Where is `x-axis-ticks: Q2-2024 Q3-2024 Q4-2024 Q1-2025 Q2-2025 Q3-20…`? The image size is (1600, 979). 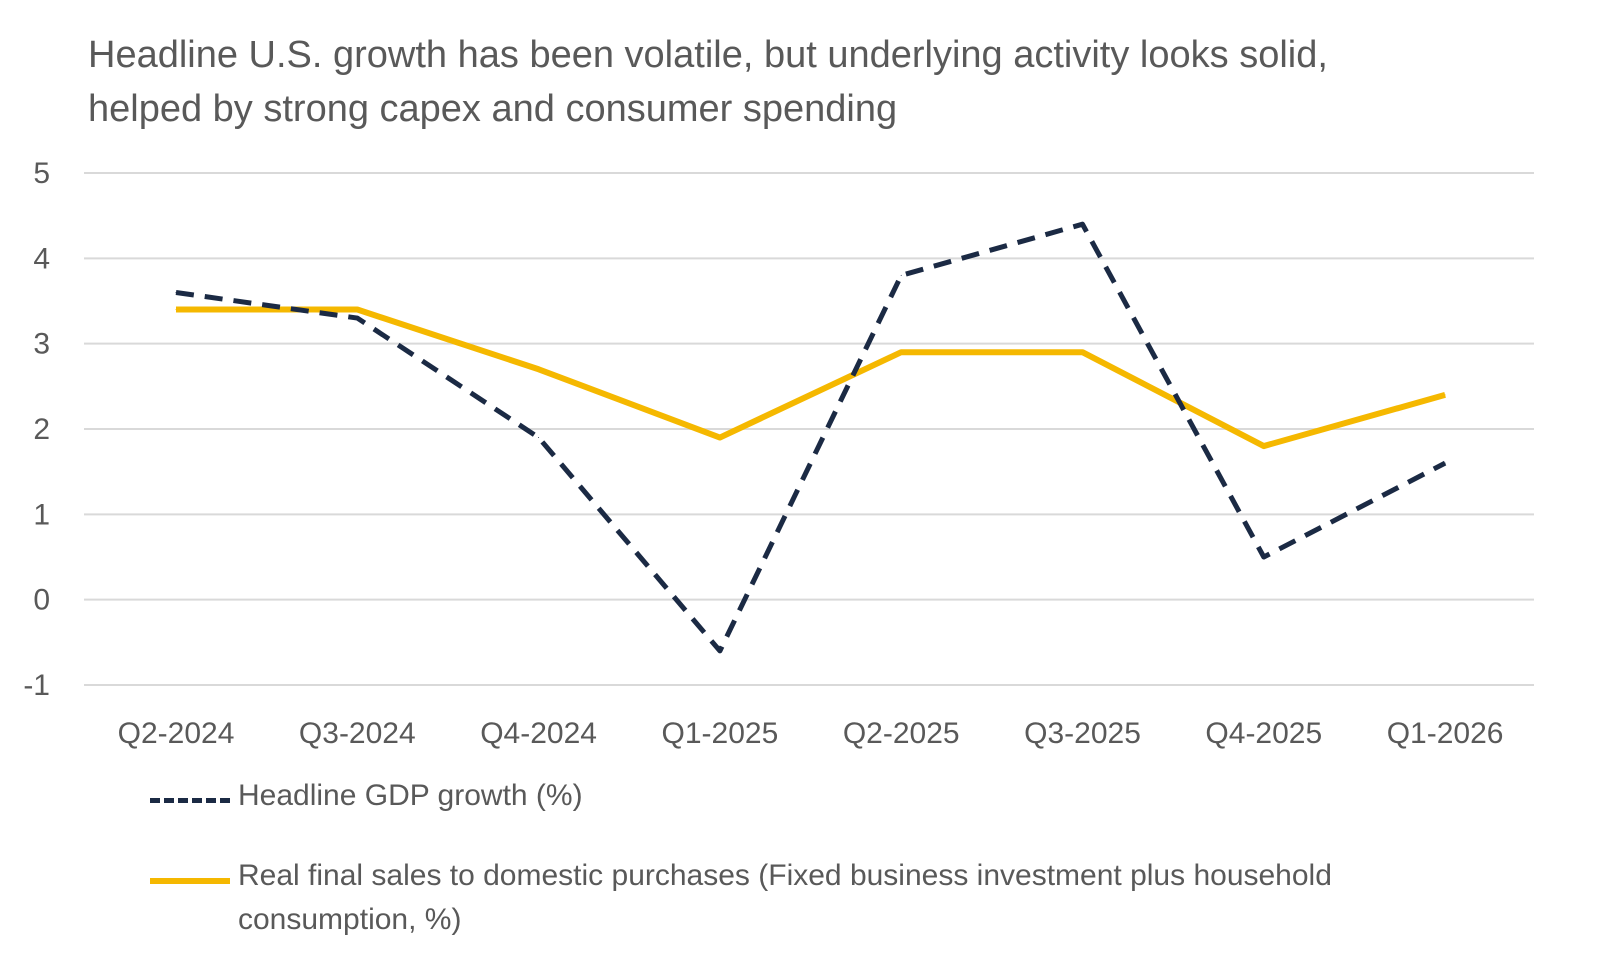 x-axis-ticks: Q2-2024 Q3-2024 Q4-2024 Q1-2025 Q2-2025 Q3-20… is located at coordinates (811, 733).